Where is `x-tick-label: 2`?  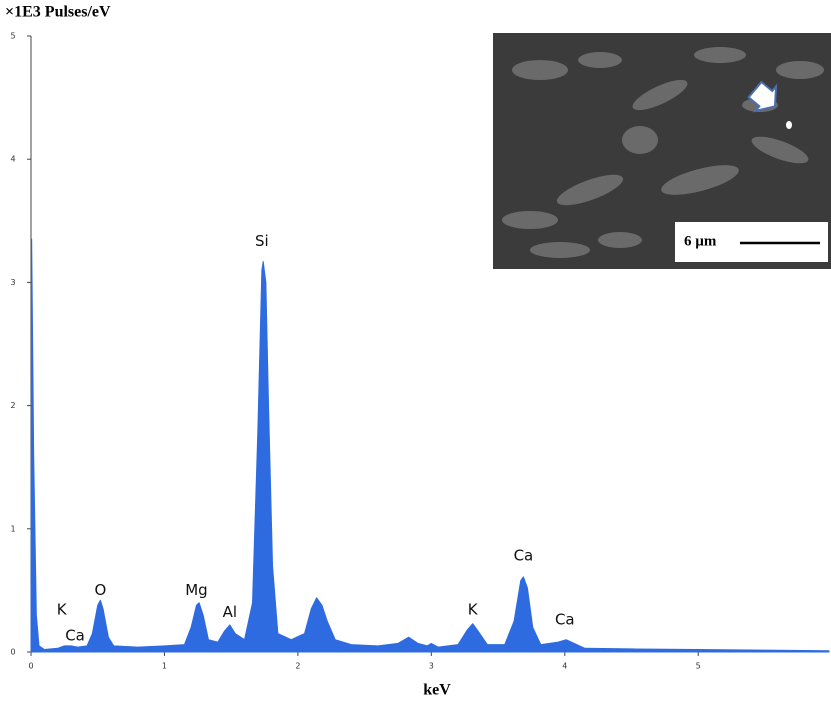
x-tick-label: 2 is located at coordinates (297, 666).